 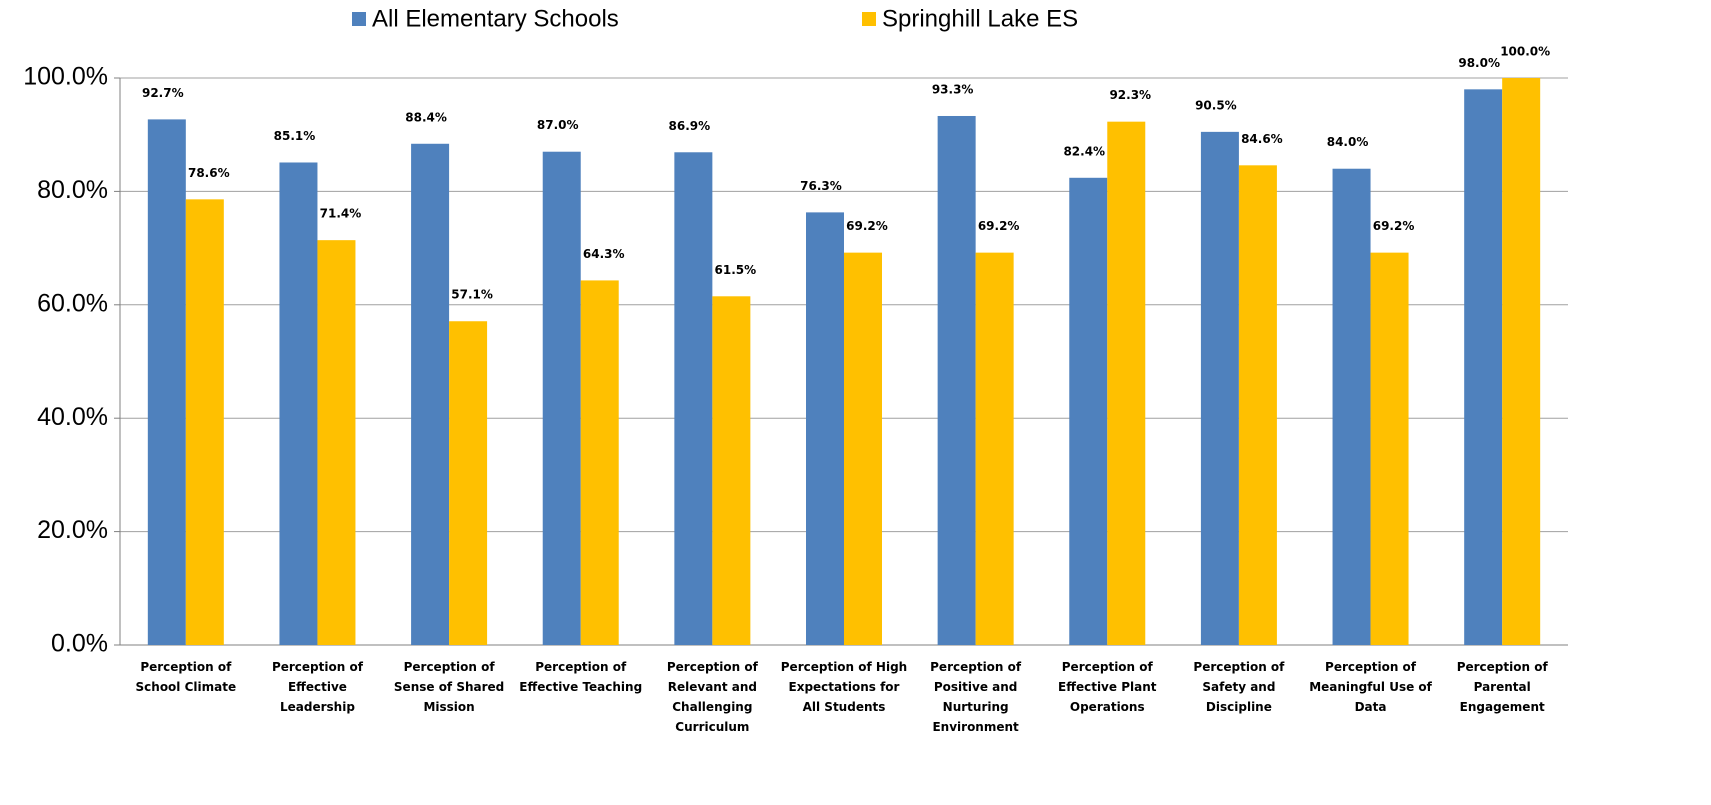 What do you see at coordinates (580, 677) in the screenshot?
I see `x-tick-label: Perception of Effective Teaching` at bounding box center [580, 677].